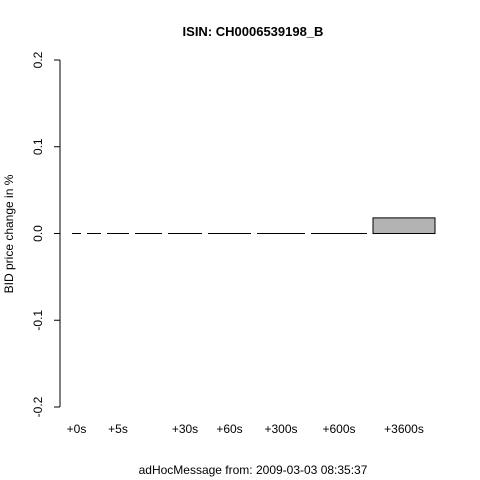  What do you see at coordinates (229, 429) in the screenshot?
I see `x-tick-label: +60s` at bounding box center [229, 429].